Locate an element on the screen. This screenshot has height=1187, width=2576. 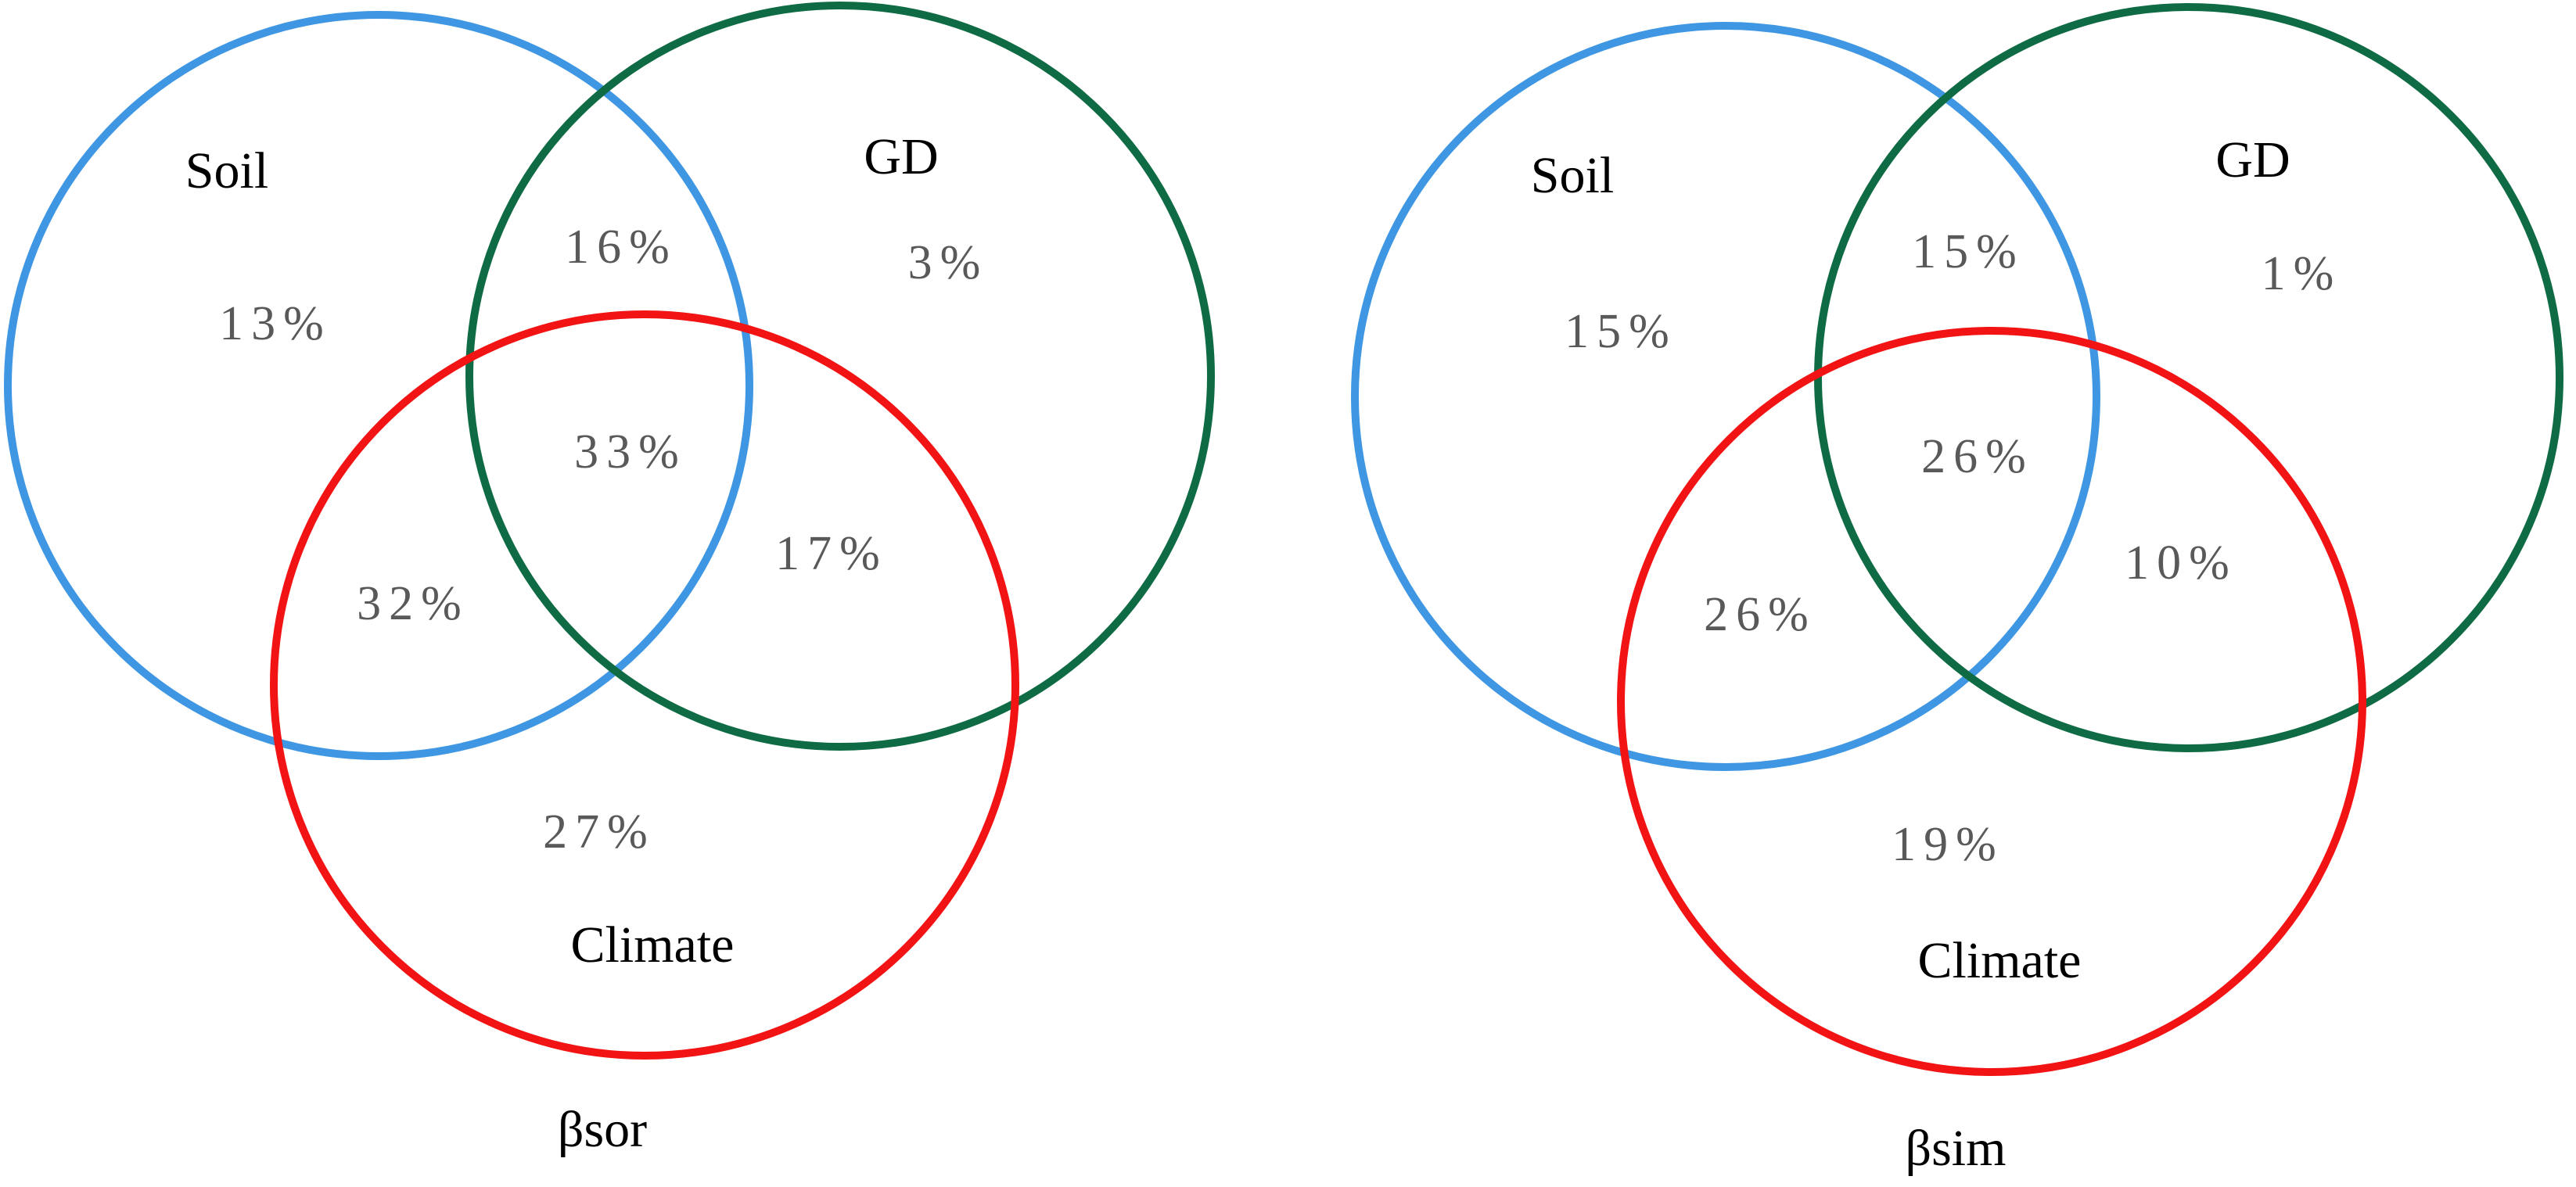
soil-gd-value: 16% is located at coordinates (621, 247).